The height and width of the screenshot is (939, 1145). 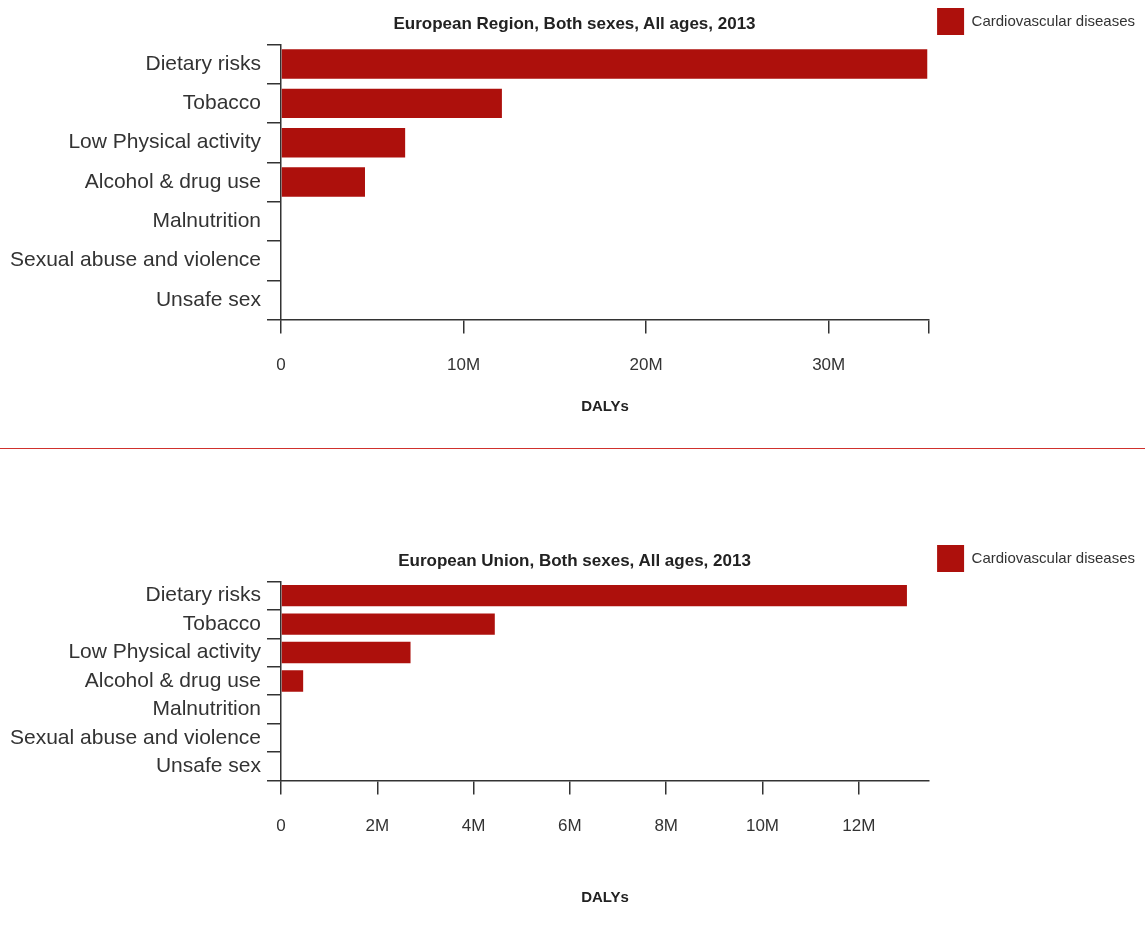 What do you see at coordinates (574, 23) in the screenshot?
I see `chart-title: European Region, Both sexes, All ages, 2013` at bounding box center [574, 23].